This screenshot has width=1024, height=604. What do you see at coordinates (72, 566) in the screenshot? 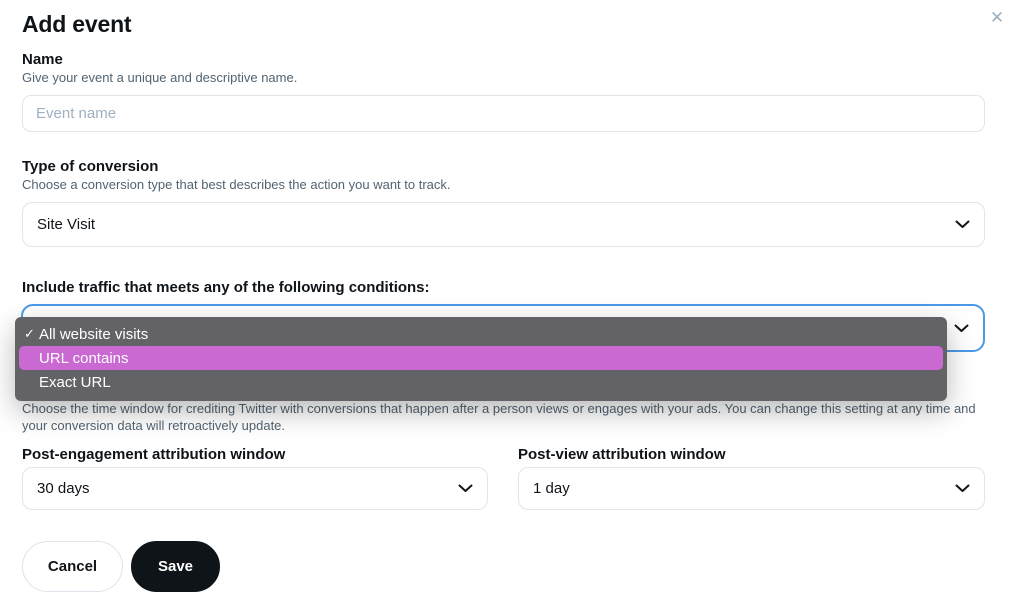
I see `cancel-button: Cancel` at bounding box center [72, 566].